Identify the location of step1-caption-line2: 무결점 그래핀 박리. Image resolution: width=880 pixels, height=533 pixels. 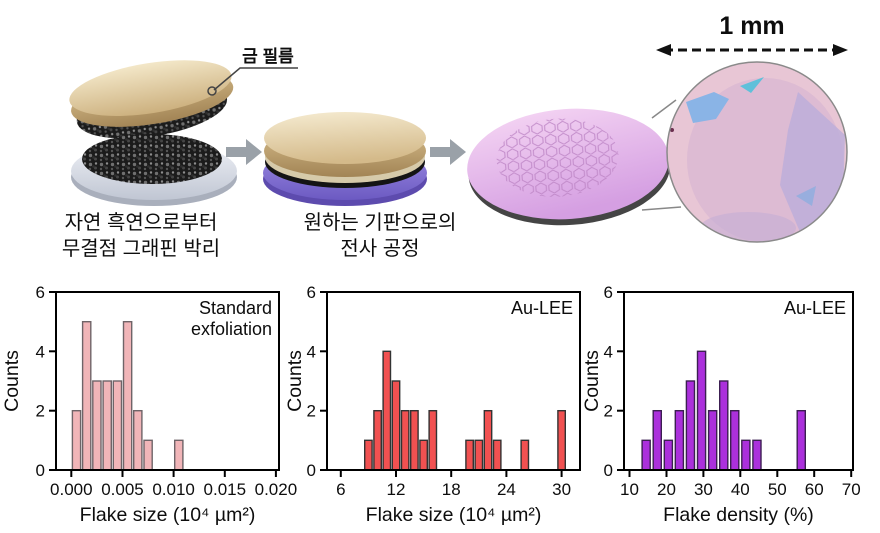
(141, 249).